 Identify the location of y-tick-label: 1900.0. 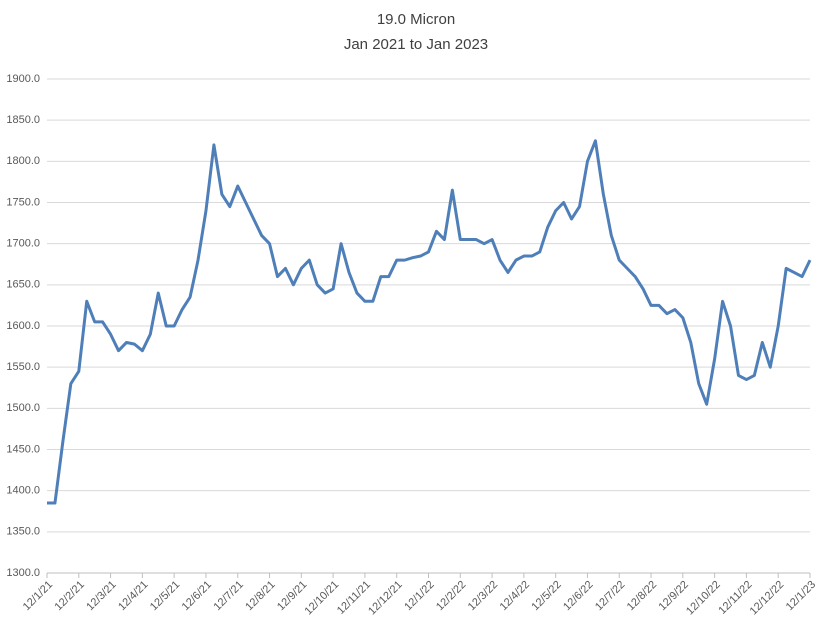
(23, 79).